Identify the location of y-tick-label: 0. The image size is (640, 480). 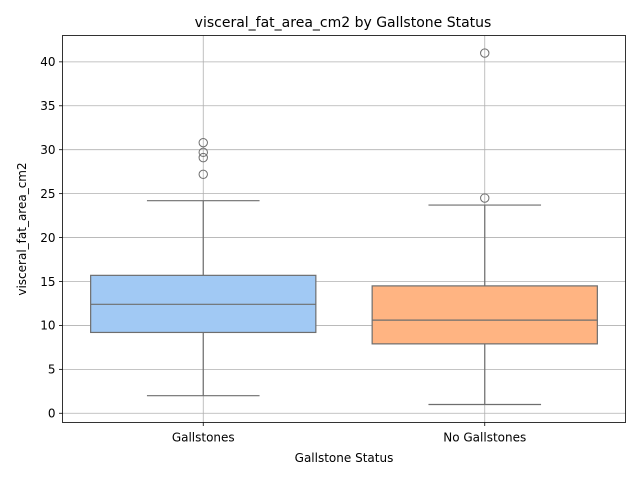
(52, 414).